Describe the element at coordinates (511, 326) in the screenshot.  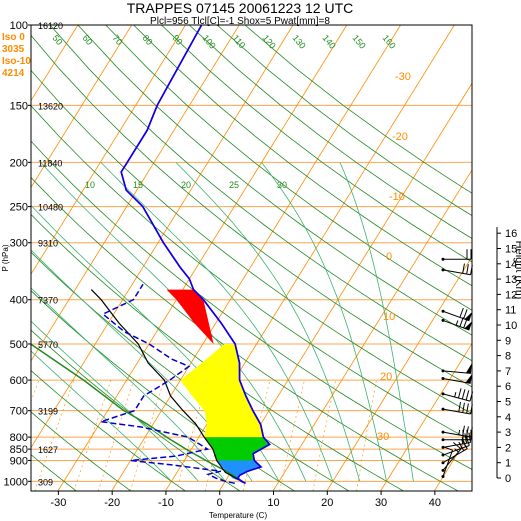
I see `height-tick-label: 10` at that location.